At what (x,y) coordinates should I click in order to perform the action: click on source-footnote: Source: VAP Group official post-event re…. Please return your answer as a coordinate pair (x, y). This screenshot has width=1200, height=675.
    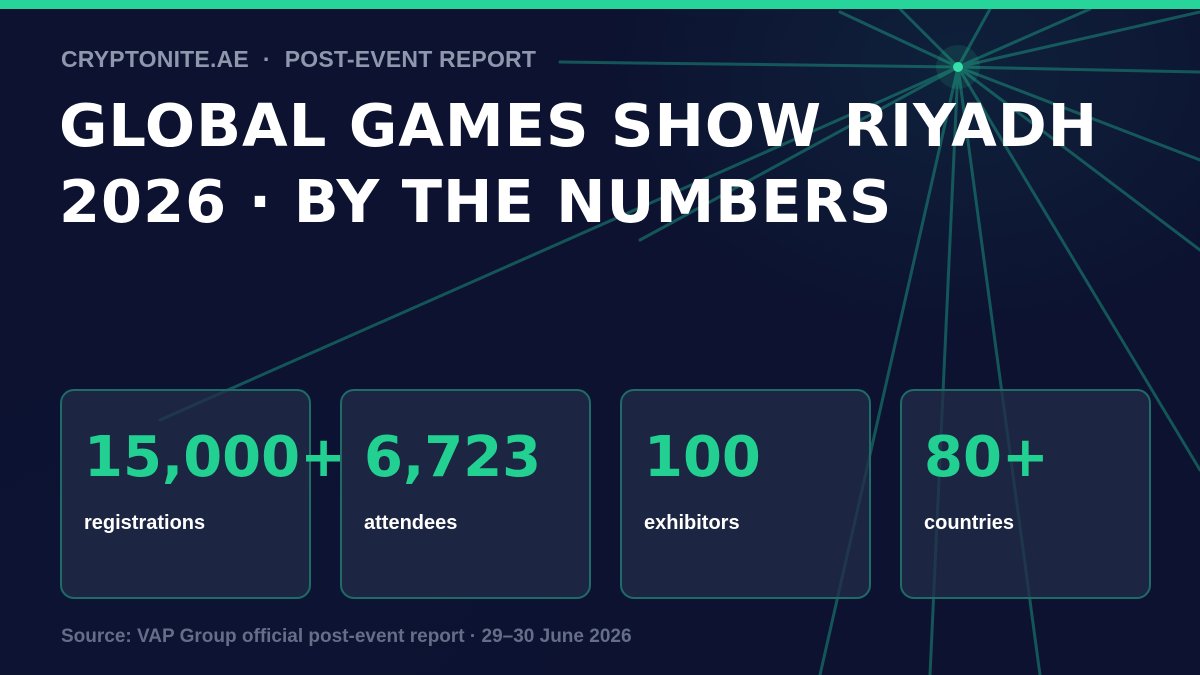
    Looking at the image, I should click on (346, 636).